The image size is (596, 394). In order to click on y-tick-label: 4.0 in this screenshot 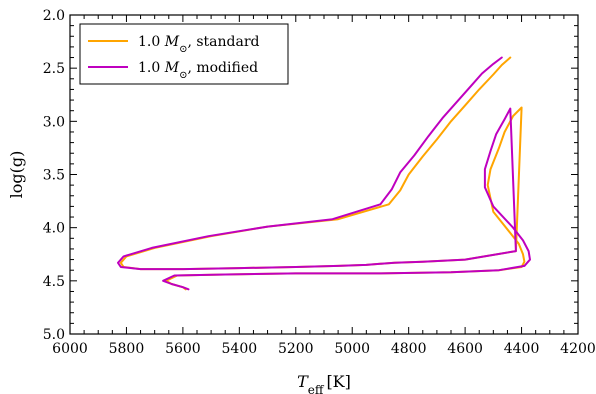, I will do `click(54, 229)`.